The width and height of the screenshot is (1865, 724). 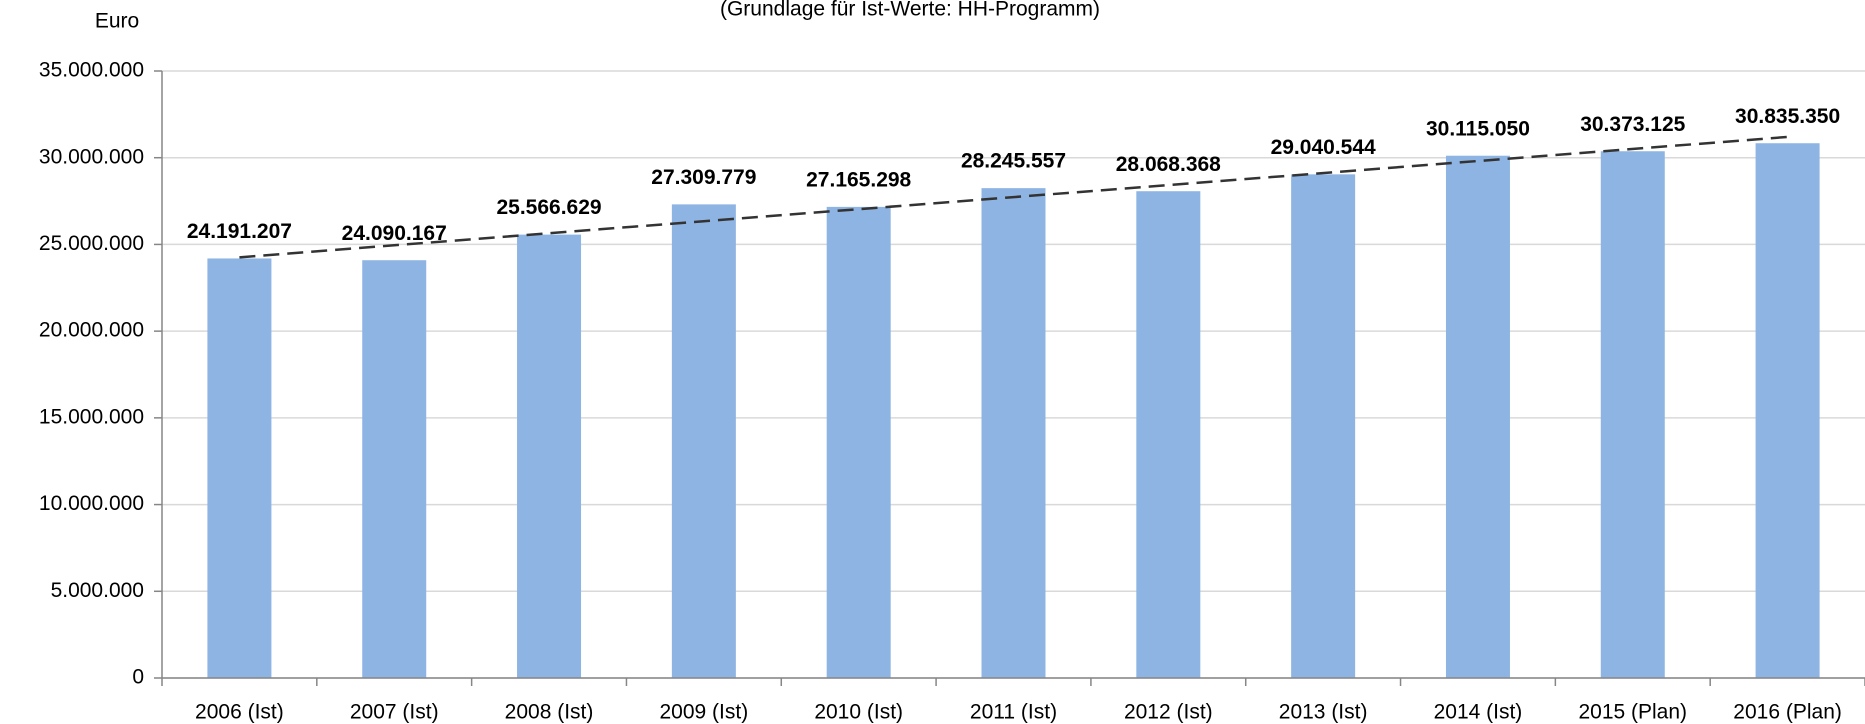 What do you see at coordinates (1632, 712) in the screenshot?
I see `x-tick-label: 2015 (Plan)` at bounding box center [1632, 712].